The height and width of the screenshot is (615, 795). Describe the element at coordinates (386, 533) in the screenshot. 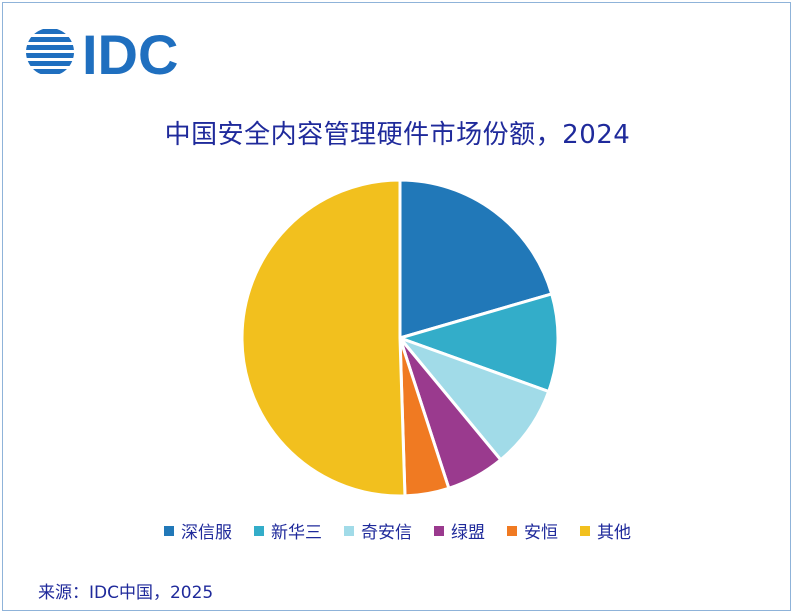

I see `legend-label: 奇安信` at that location.